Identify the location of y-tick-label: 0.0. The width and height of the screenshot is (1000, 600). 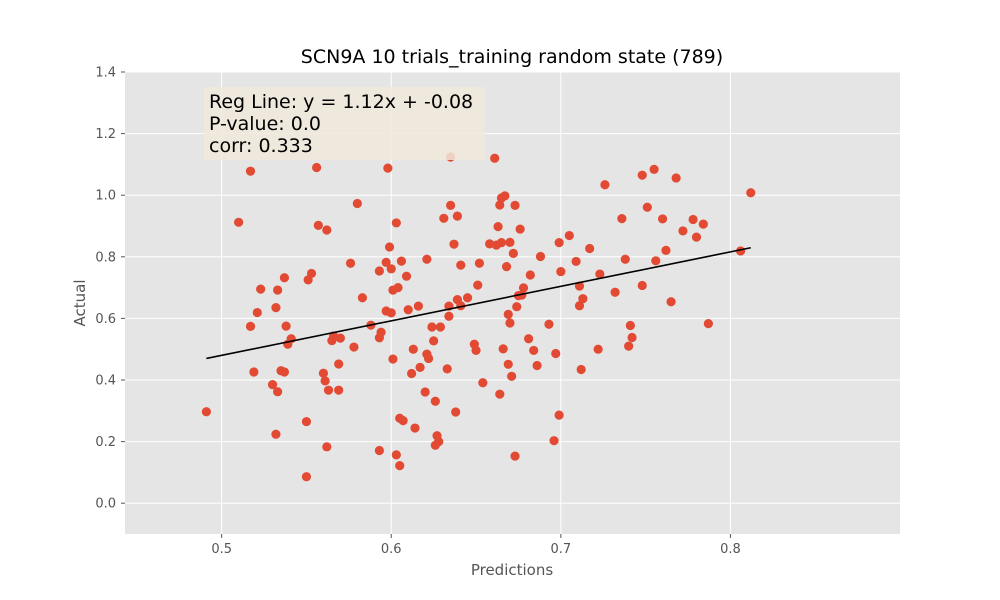
(105, 504).